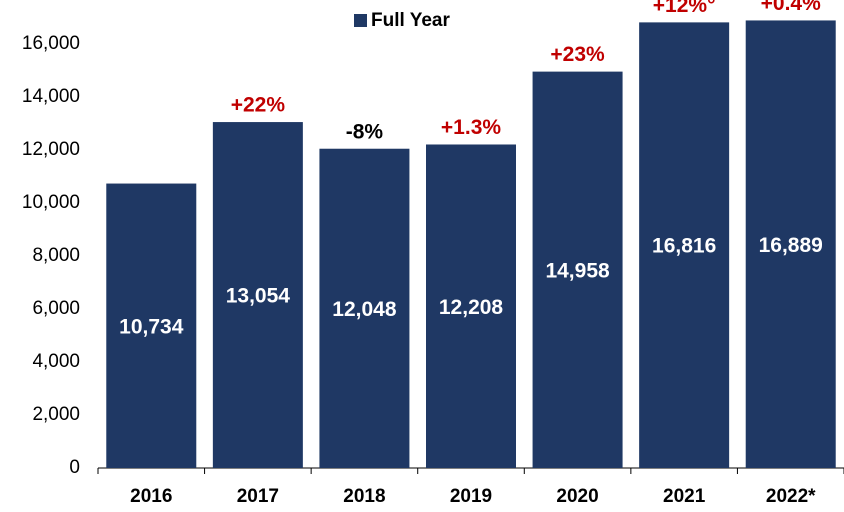  I want to click on value-label: 12,048, so click(364, 309).